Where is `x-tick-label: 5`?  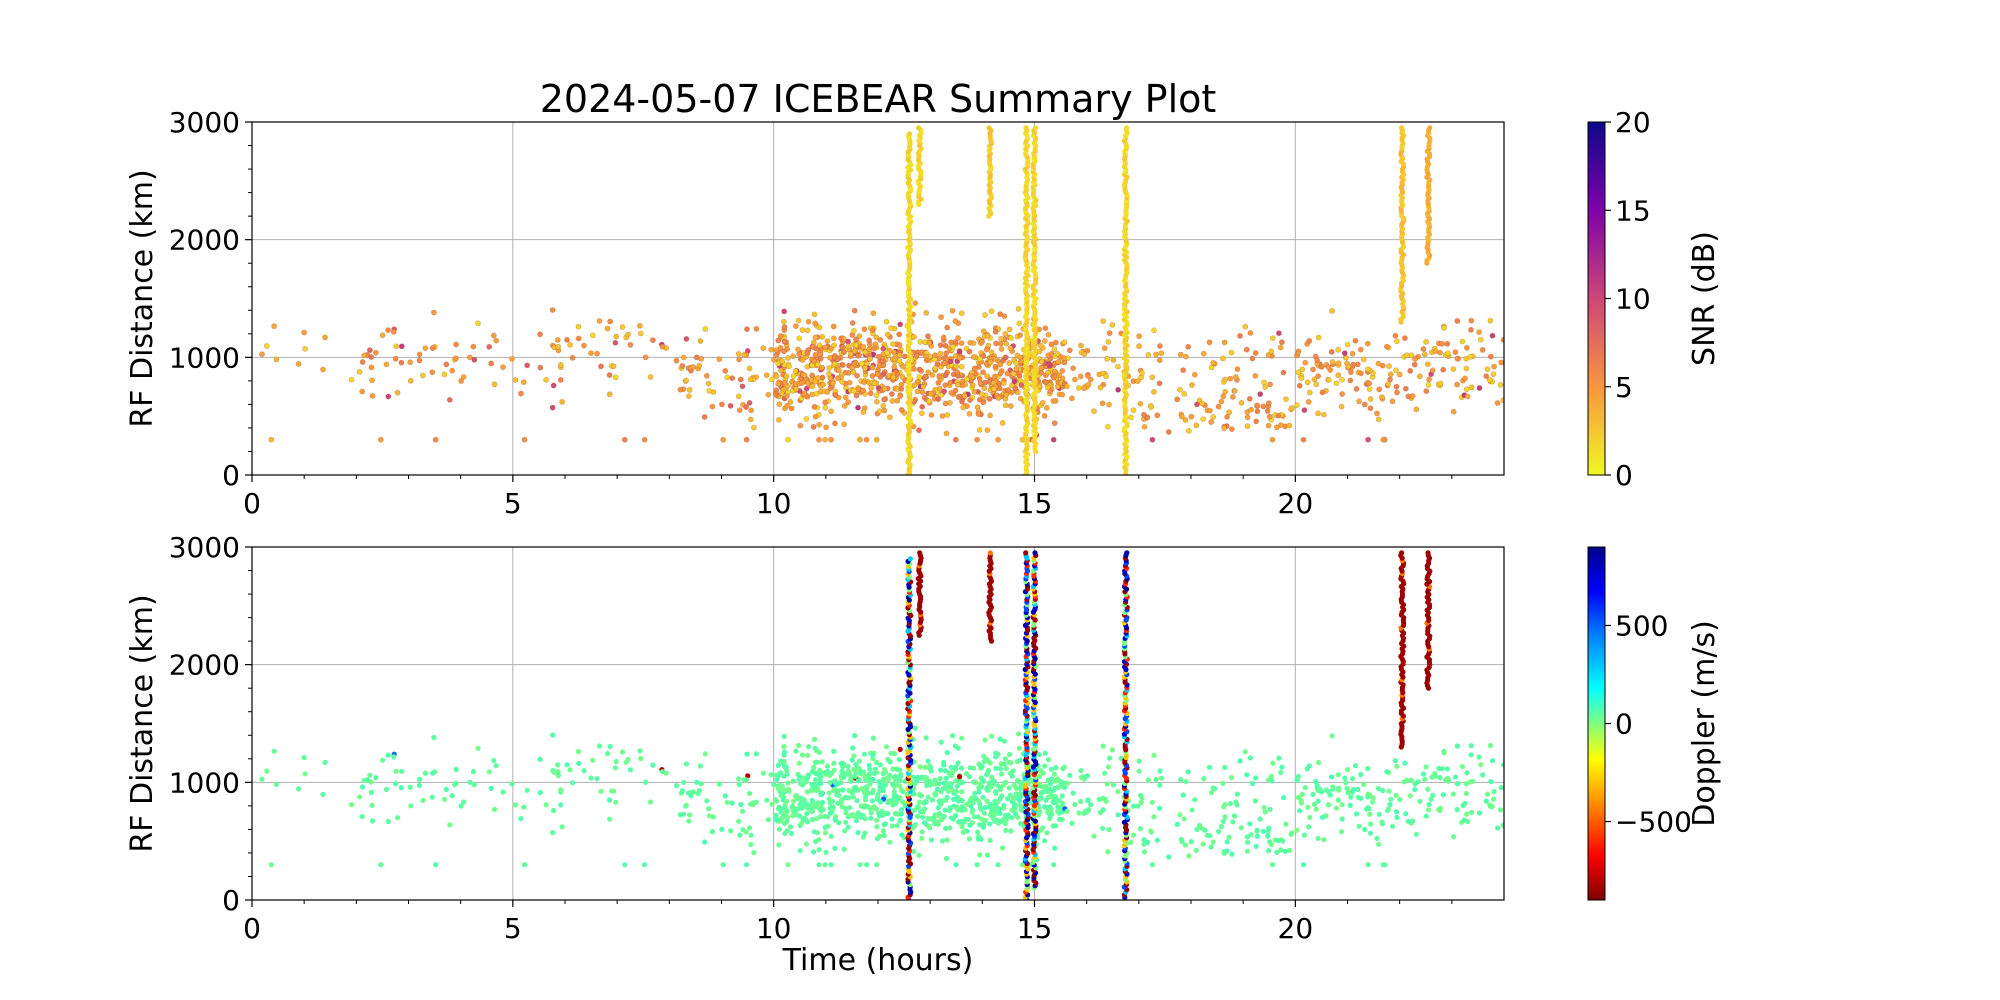
x-tick-label: 5 is located at coordinates (513, 503).